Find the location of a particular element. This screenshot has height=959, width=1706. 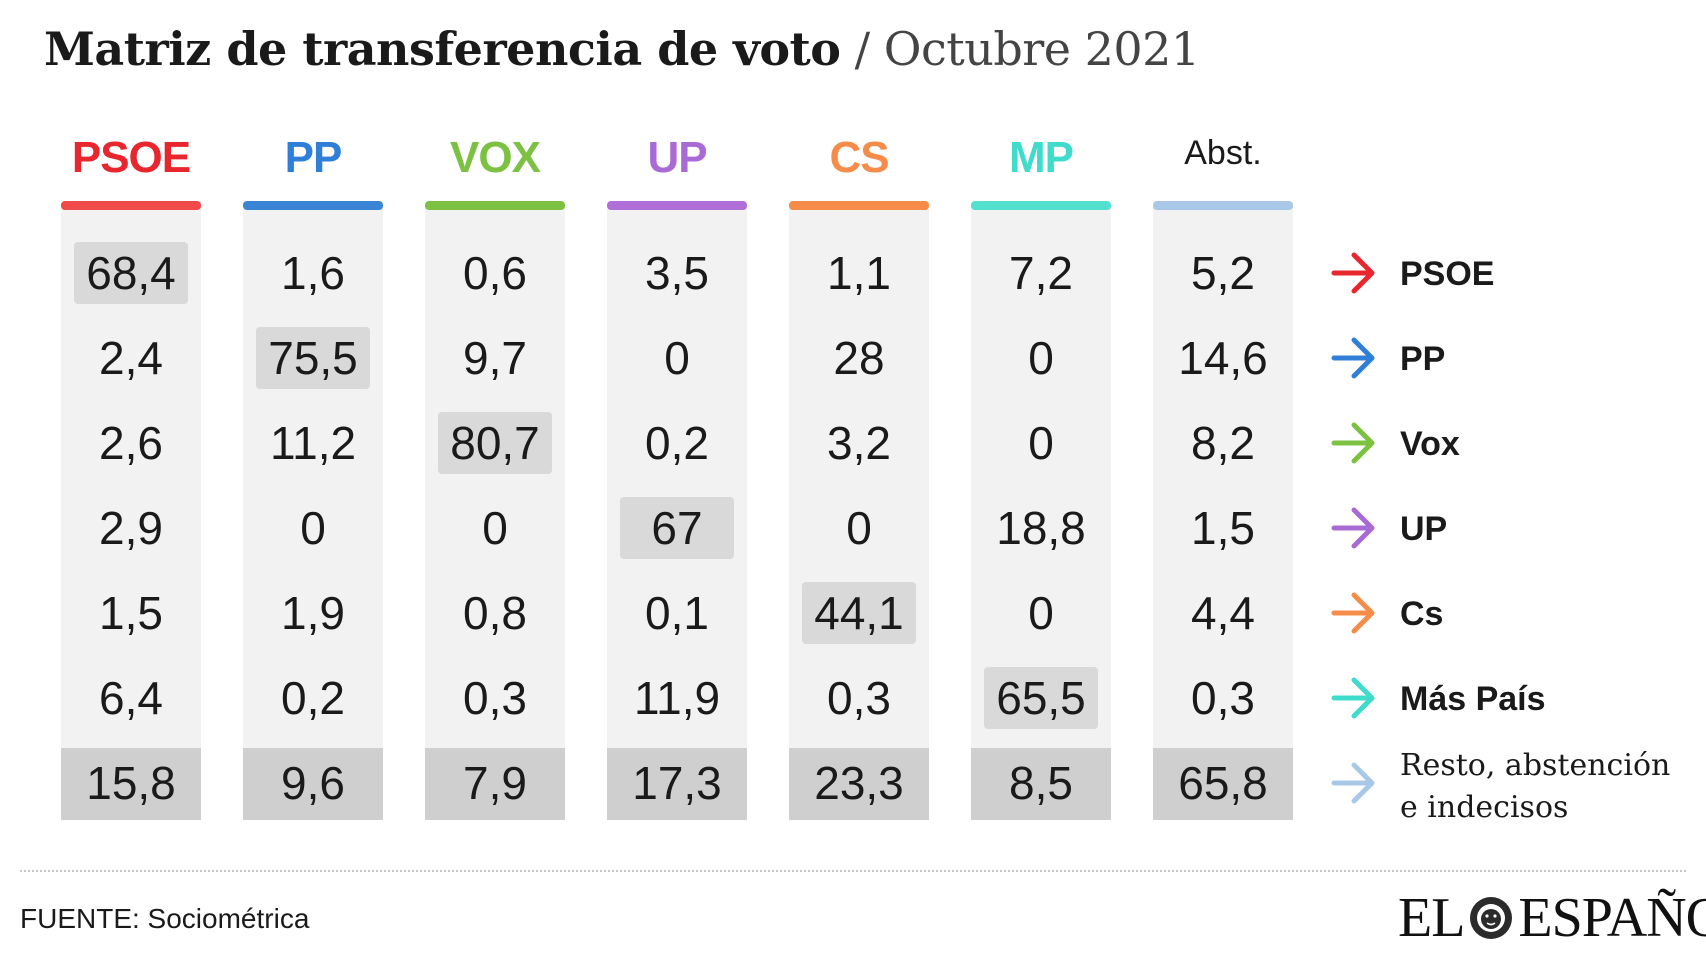

row-label: PSOE is located at coordinates (1447, 274).